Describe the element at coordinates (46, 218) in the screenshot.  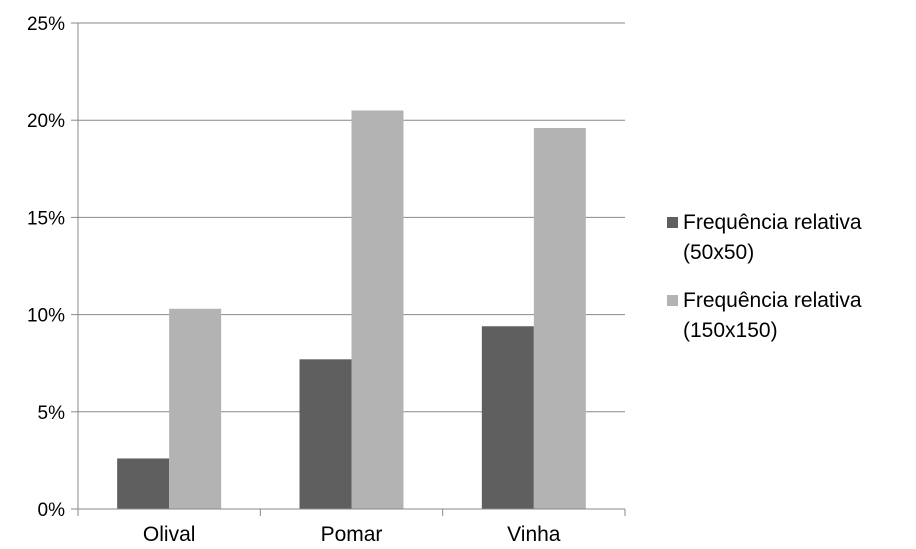
I see `y-tick-label: 15%` at that location.